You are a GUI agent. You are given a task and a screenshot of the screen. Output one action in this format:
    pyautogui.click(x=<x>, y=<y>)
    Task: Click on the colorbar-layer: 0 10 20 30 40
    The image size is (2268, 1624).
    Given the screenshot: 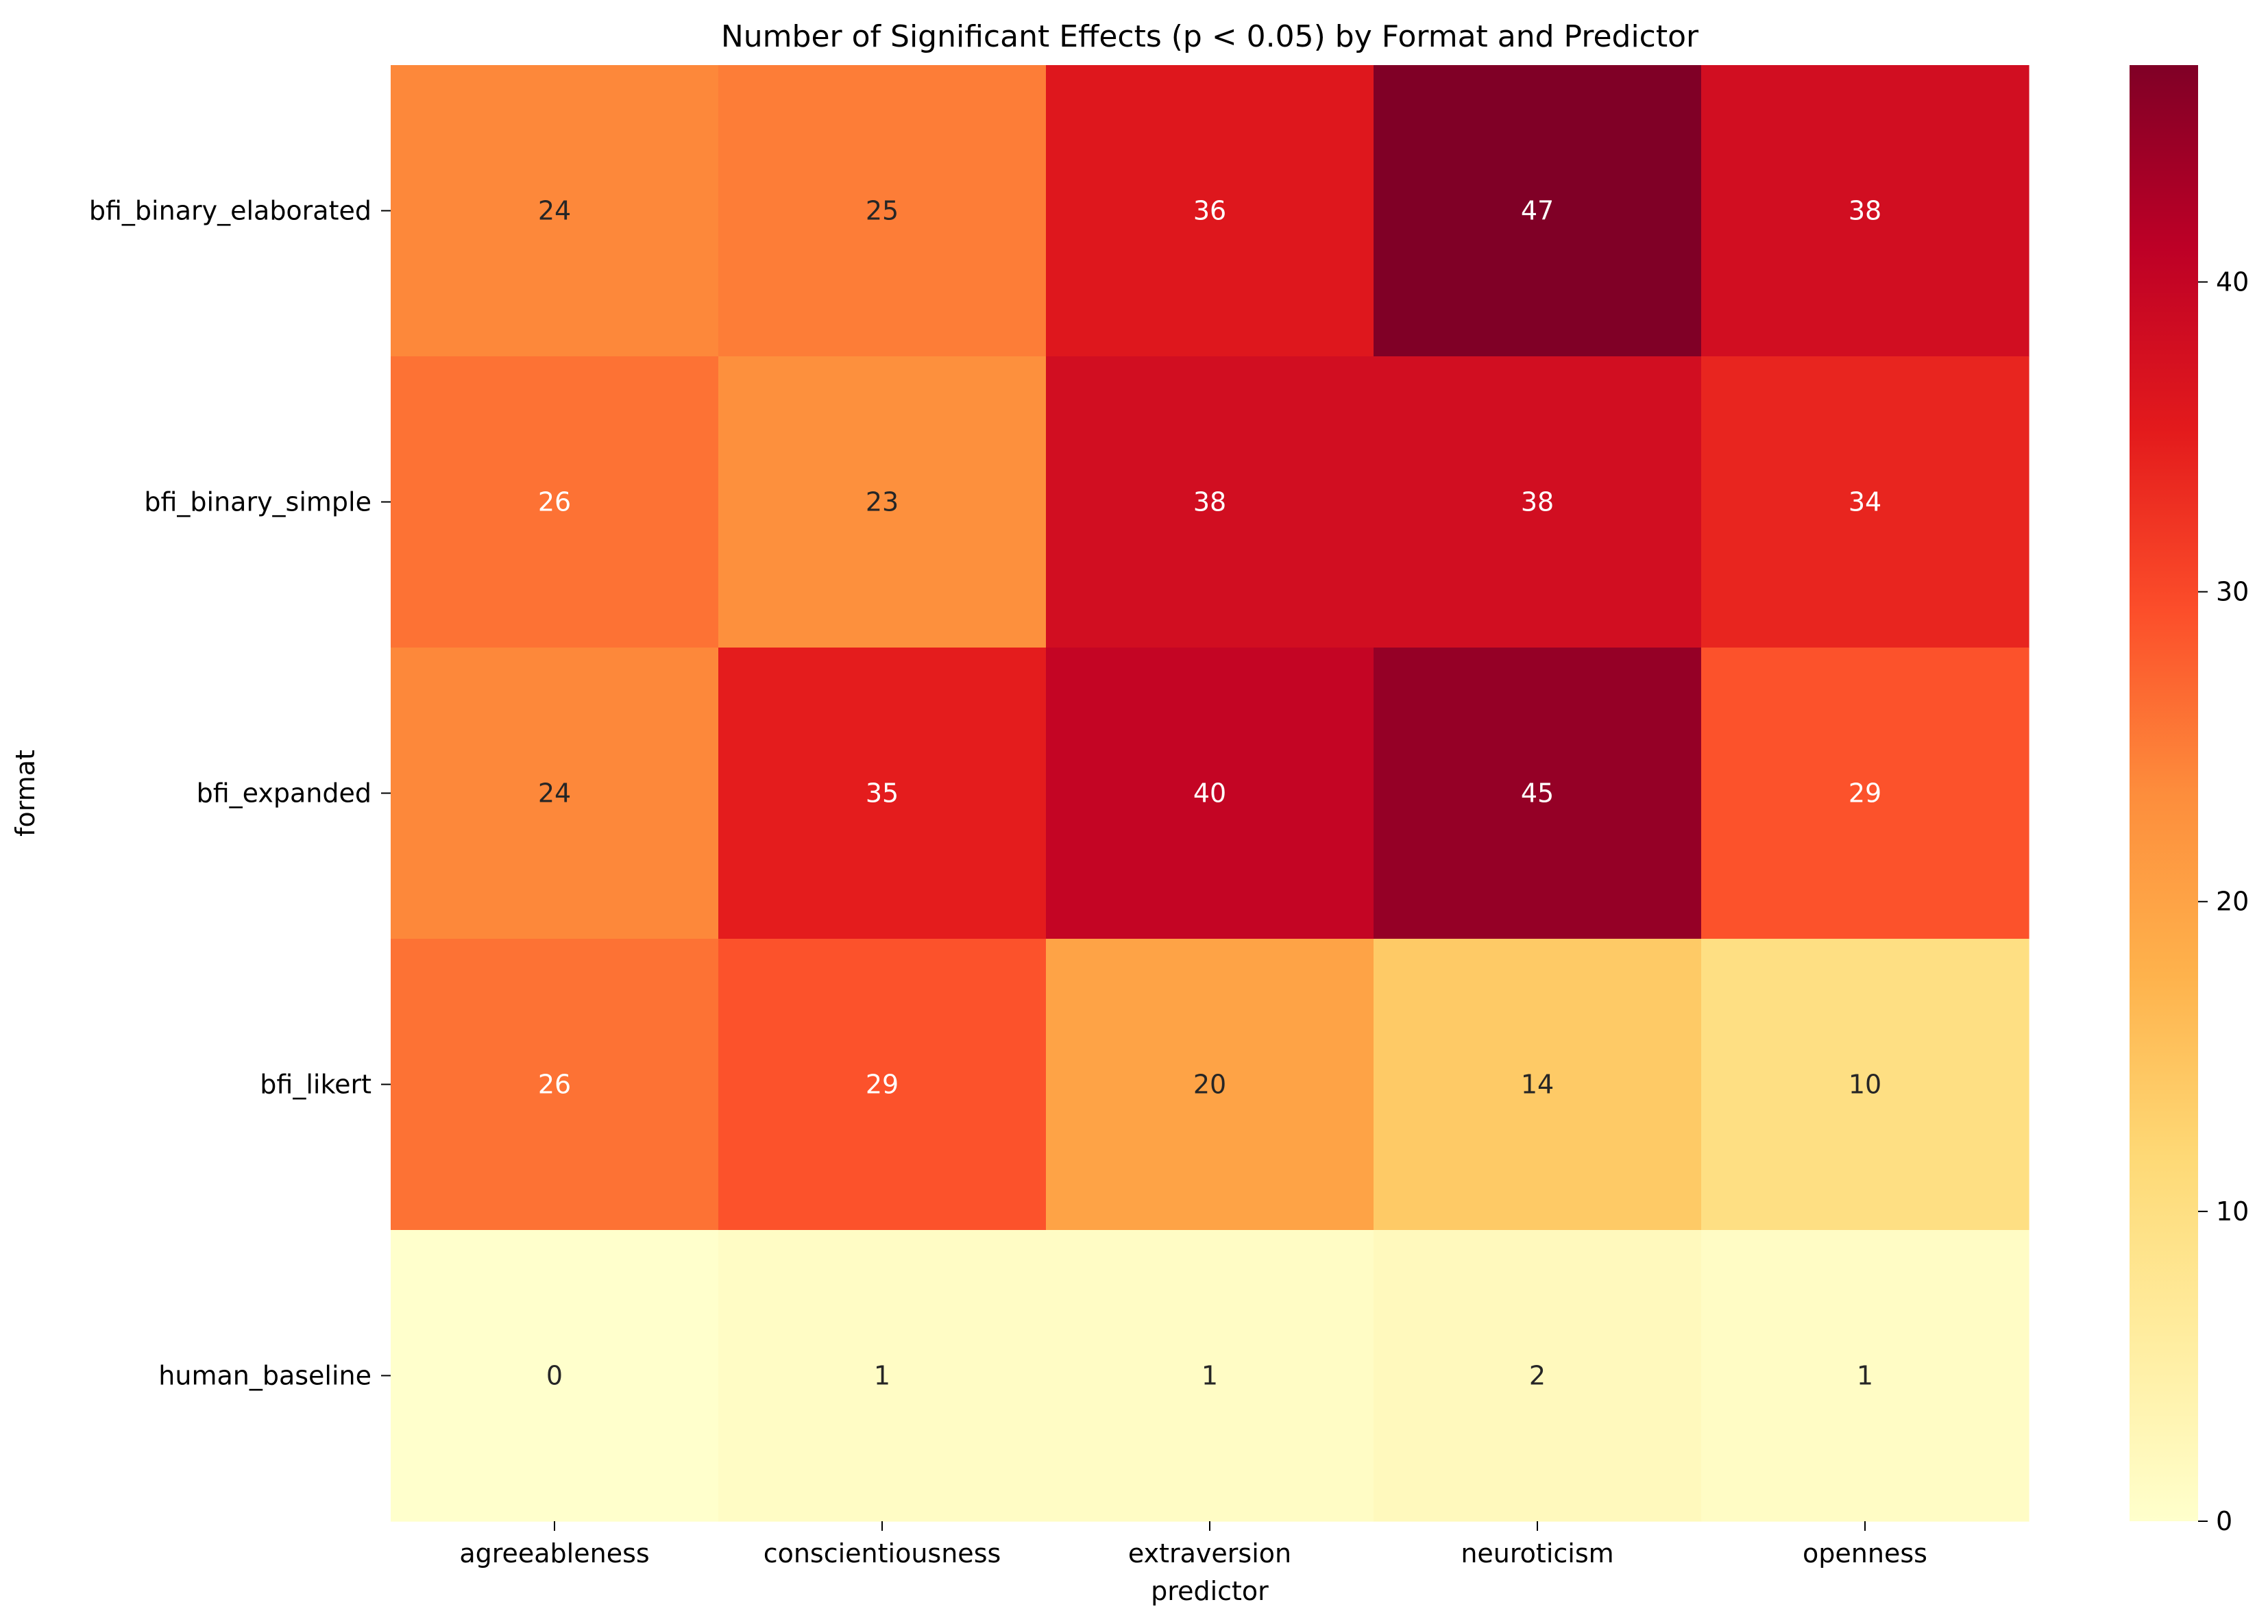 What is the action you would take?
    pyautogui.click(x=2189, y=800)
    